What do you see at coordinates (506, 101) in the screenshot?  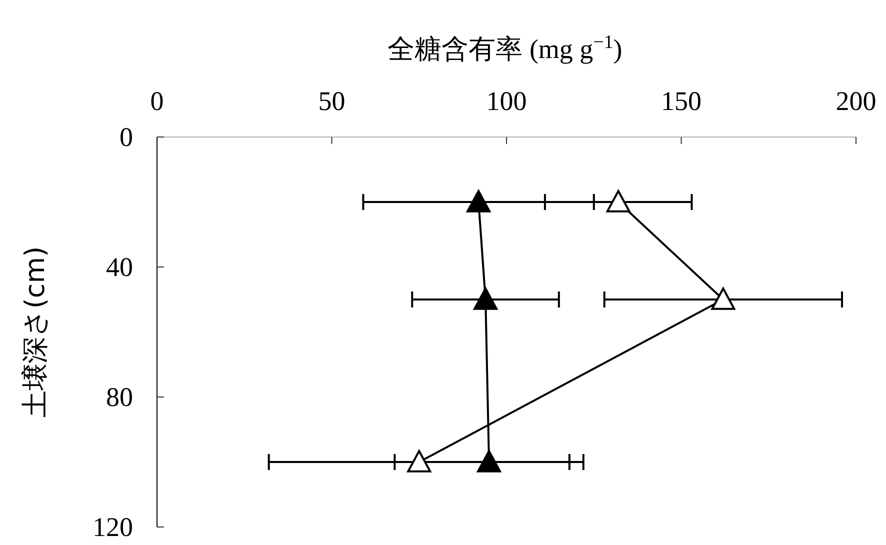 I see `x-tick-label: 100` at bounding box center [506, 101].